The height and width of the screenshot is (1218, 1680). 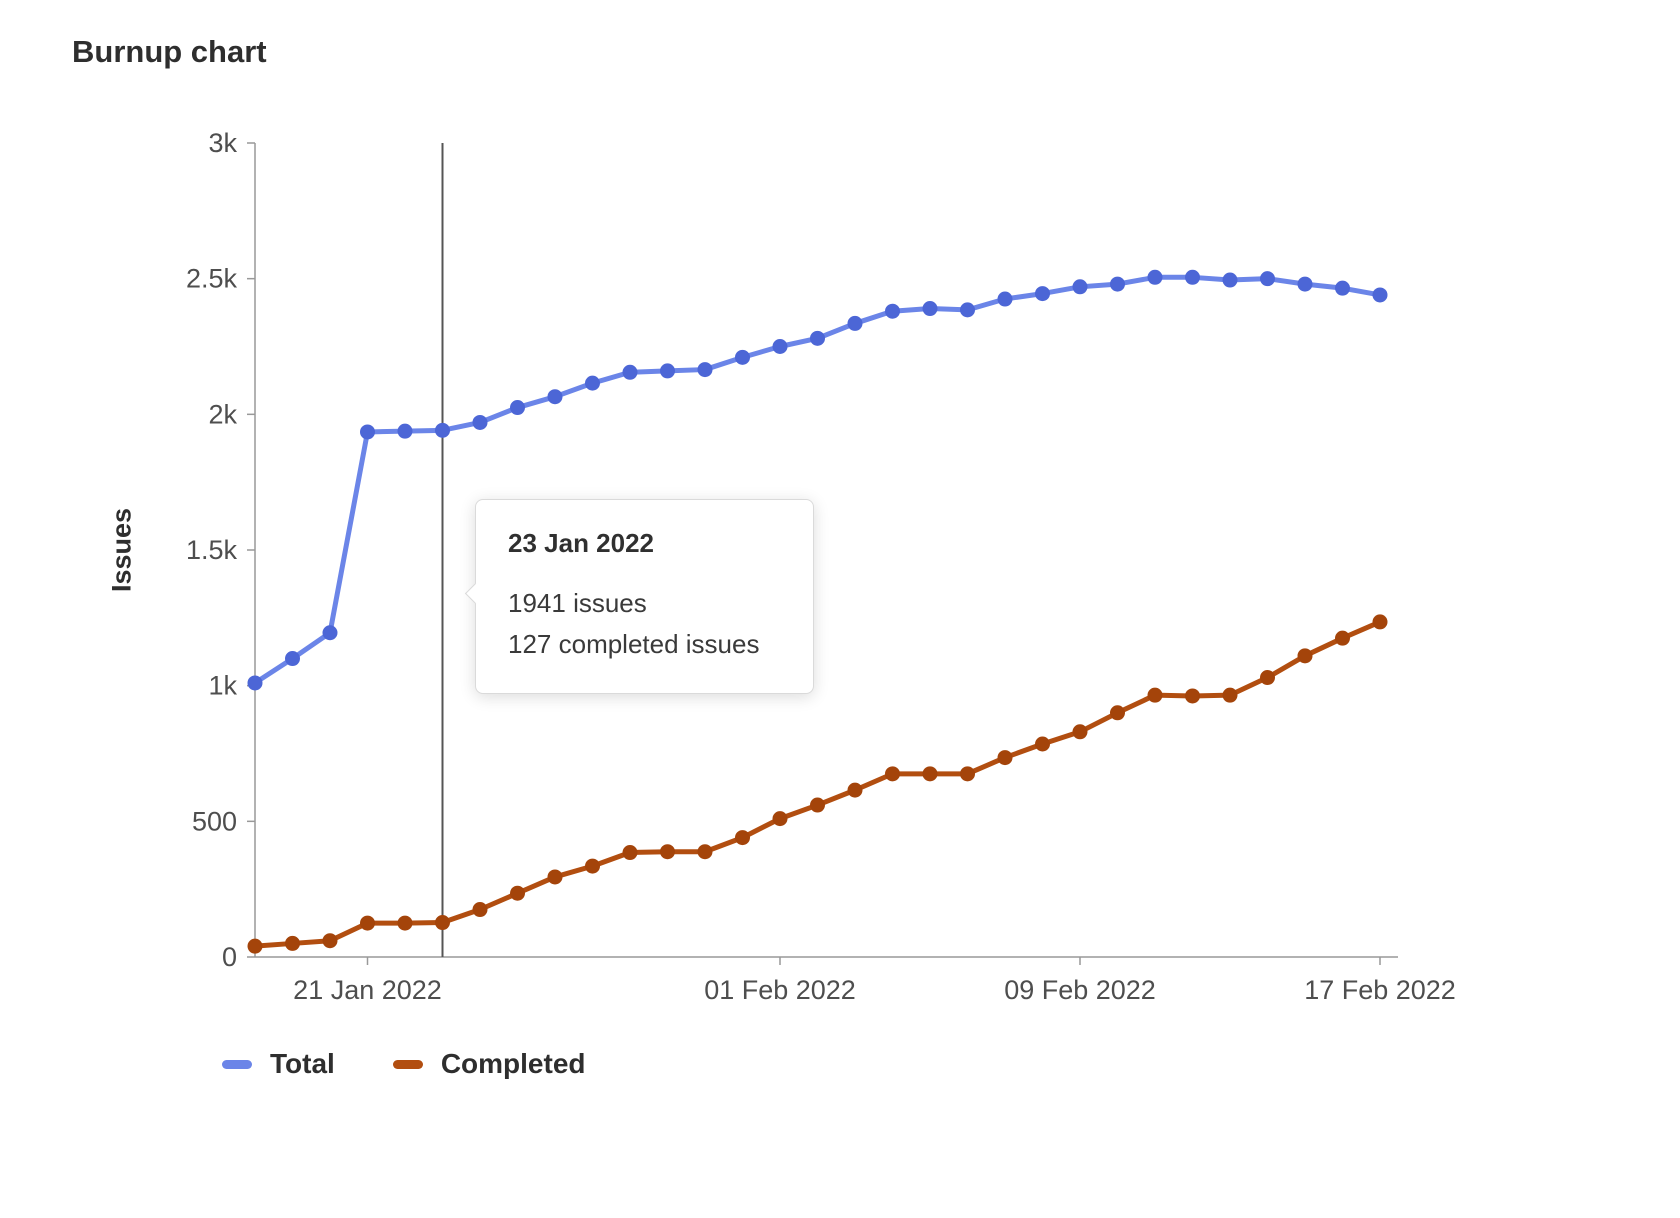 I want to click on x-tick-label: 09 Feb 2022, so click(x=1080, y=990).